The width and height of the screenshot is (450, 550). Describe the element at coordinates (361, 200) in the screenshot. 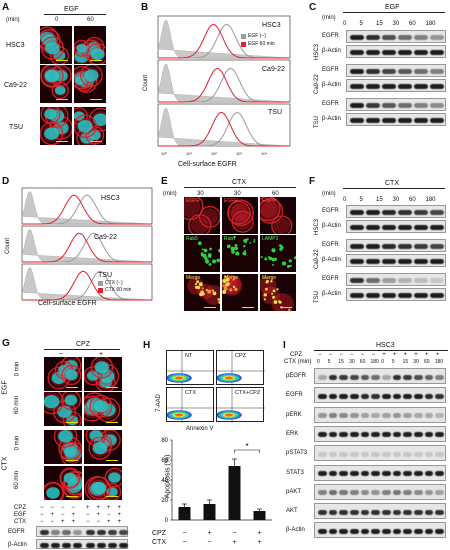

I see `pf-time-1: 5` at that location.